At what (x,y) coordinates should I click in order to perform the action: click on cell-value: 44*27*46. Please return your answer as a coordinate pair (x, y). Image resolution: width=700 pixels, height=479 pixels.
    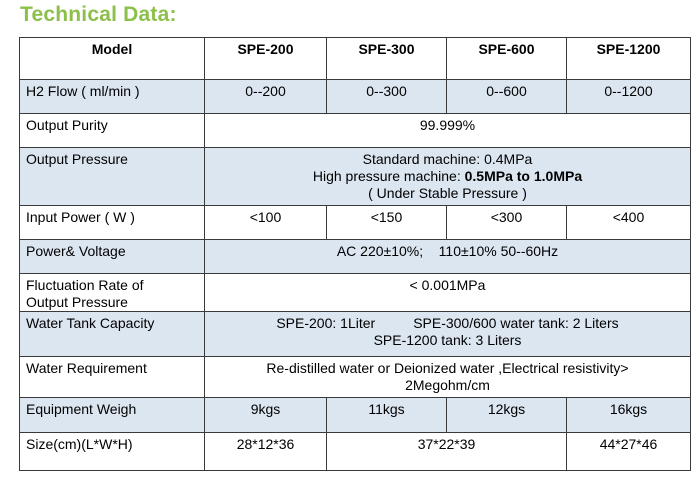
    Looking at the image, I should click on (628, 451).